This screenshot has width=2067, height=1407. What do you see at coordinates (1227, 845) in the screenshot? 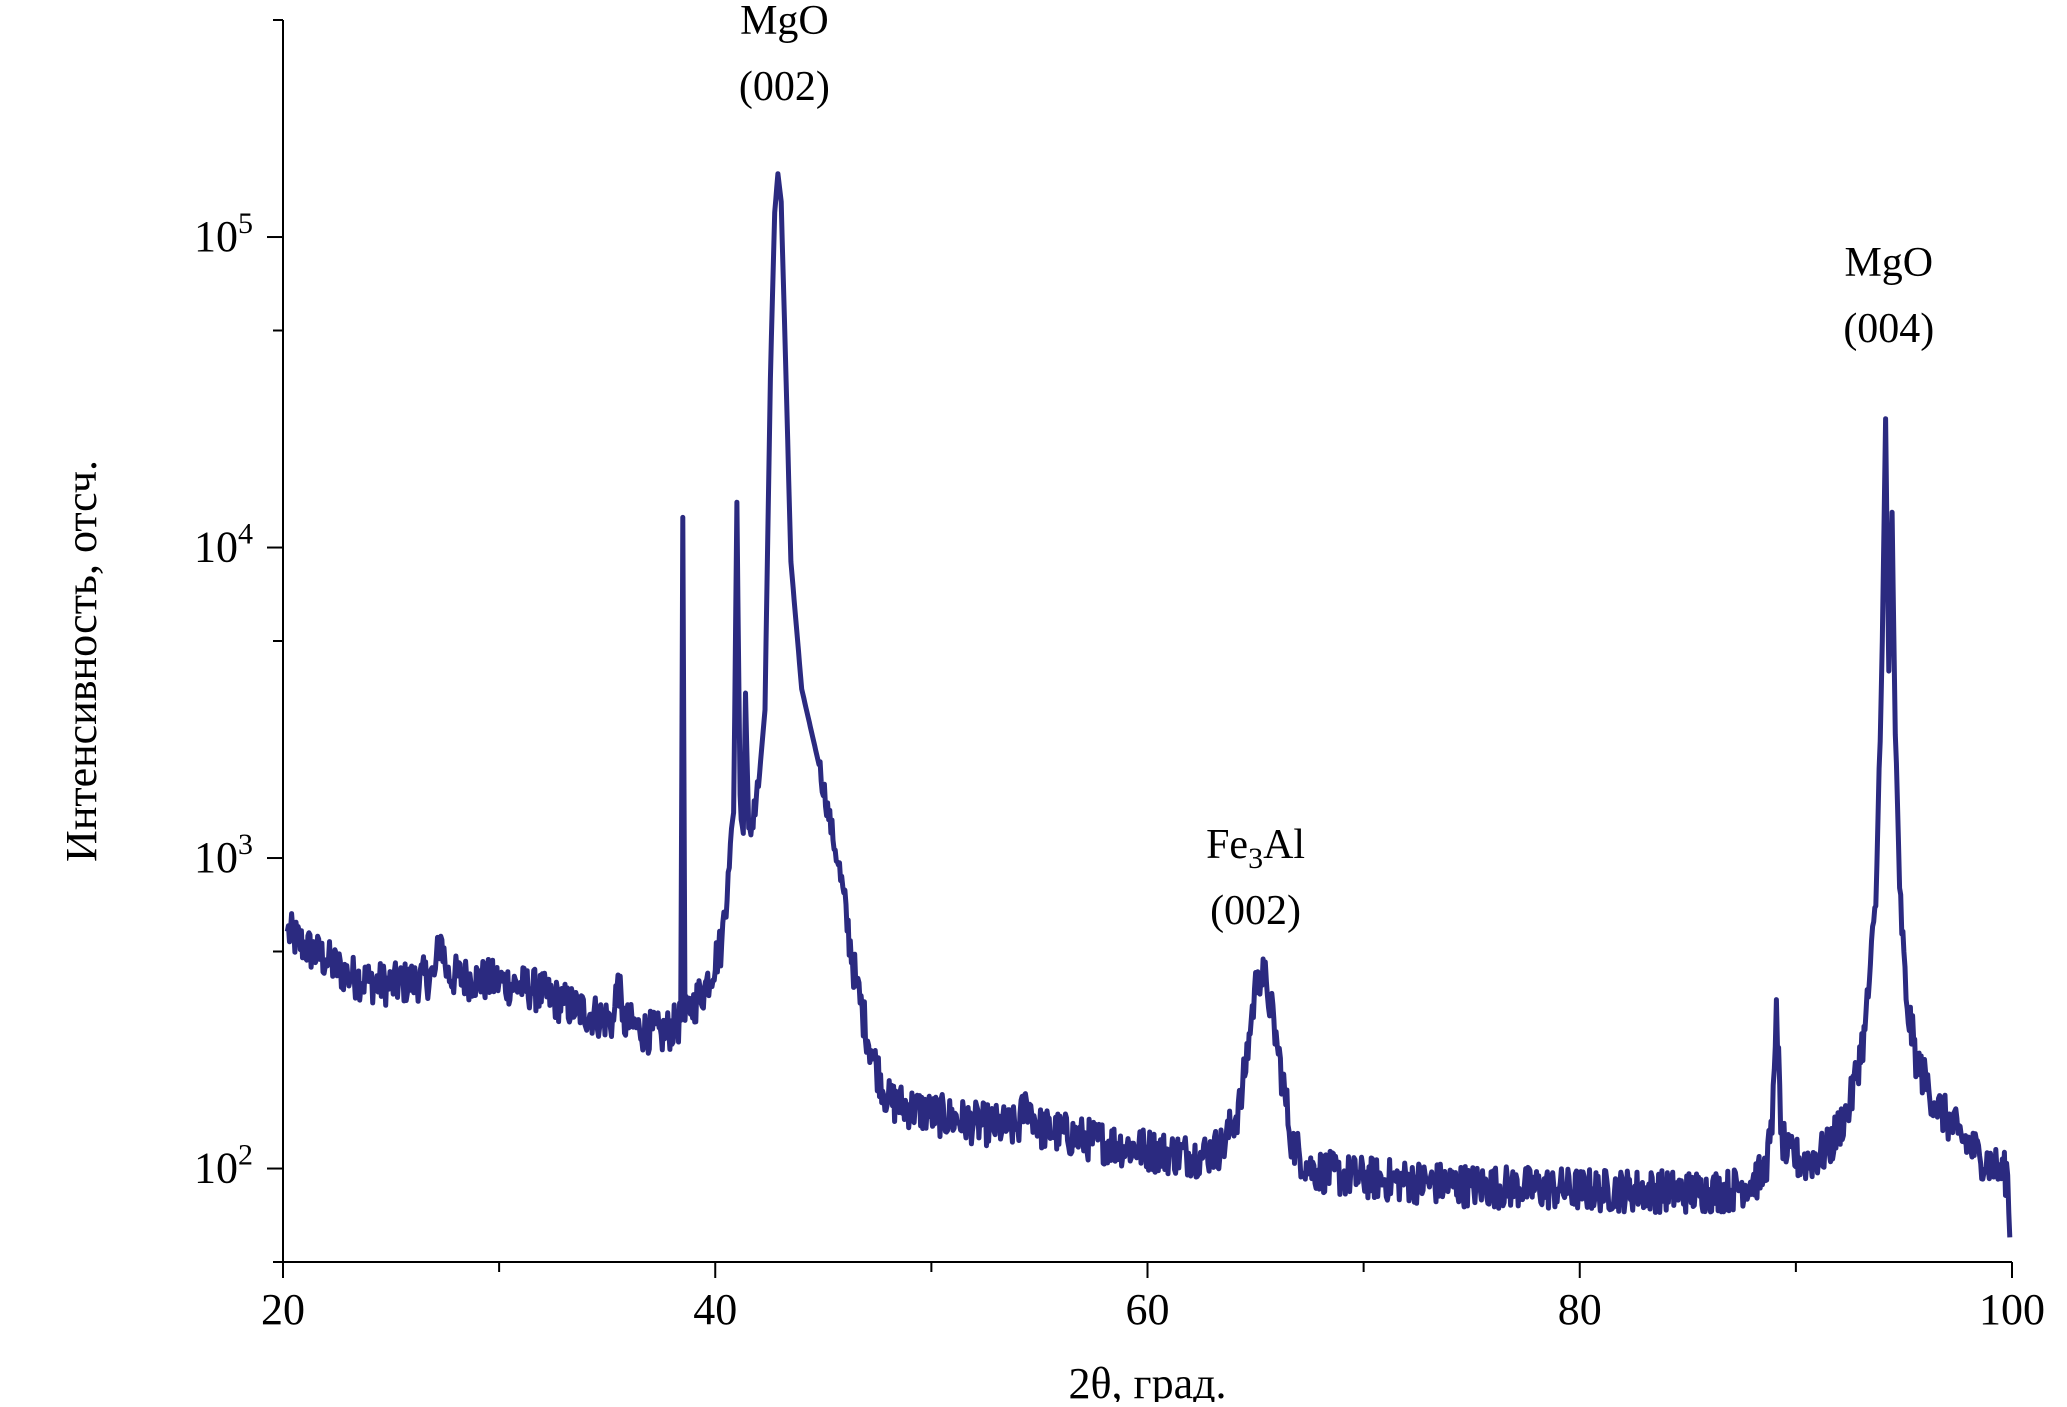
I see `phase-base: Fe` at bounding box center [1227, 845].